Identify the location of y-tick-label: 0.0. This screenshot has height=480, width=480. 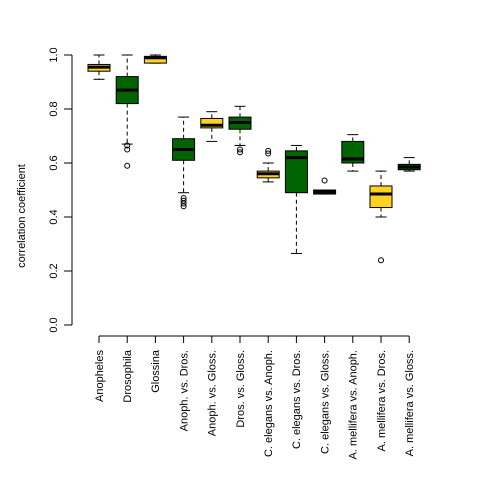
(54, 324).